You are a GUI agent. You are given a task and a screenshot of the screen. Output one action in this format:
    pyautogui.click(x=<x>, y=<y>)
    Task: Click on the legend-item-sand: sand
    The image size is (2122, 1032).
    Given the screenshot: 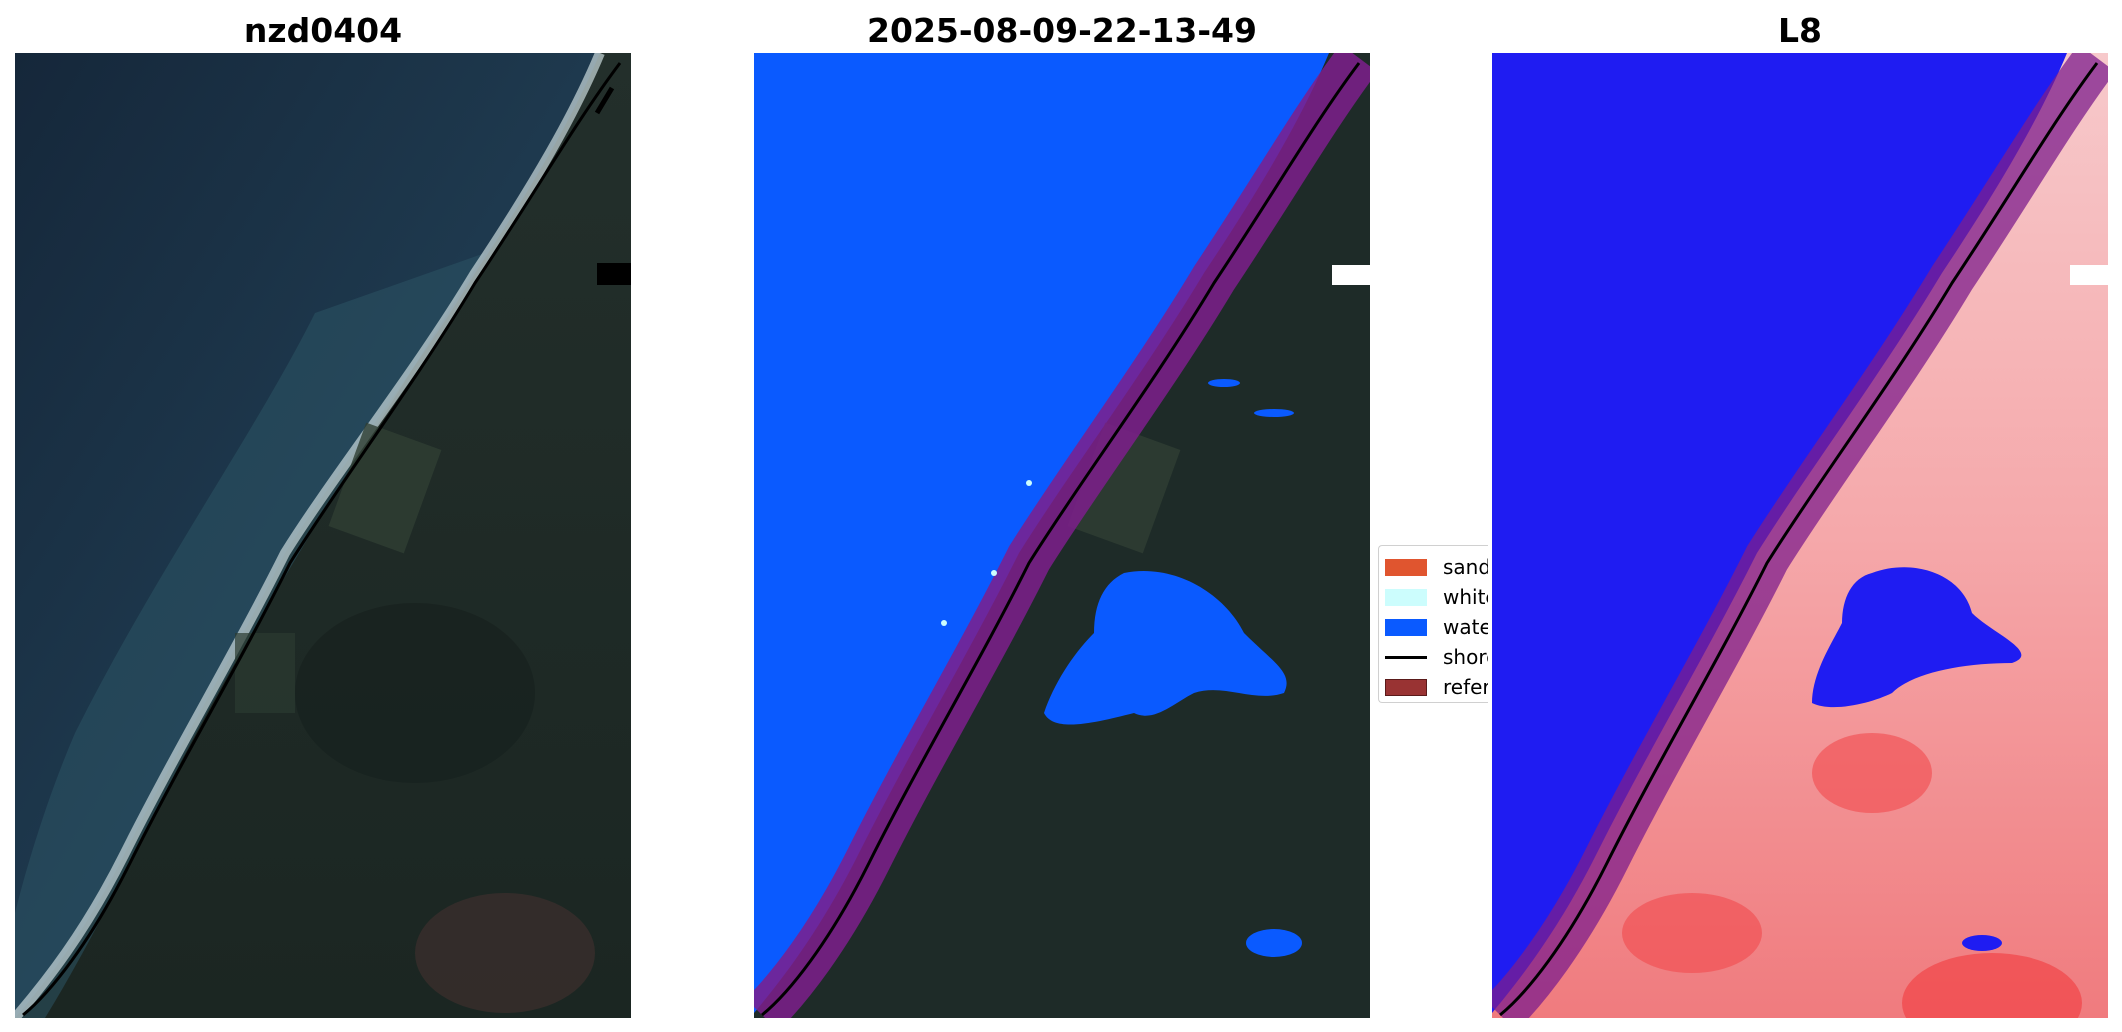 What is the action you would take?
    pyautogui.click(x=1433, y=567)
    